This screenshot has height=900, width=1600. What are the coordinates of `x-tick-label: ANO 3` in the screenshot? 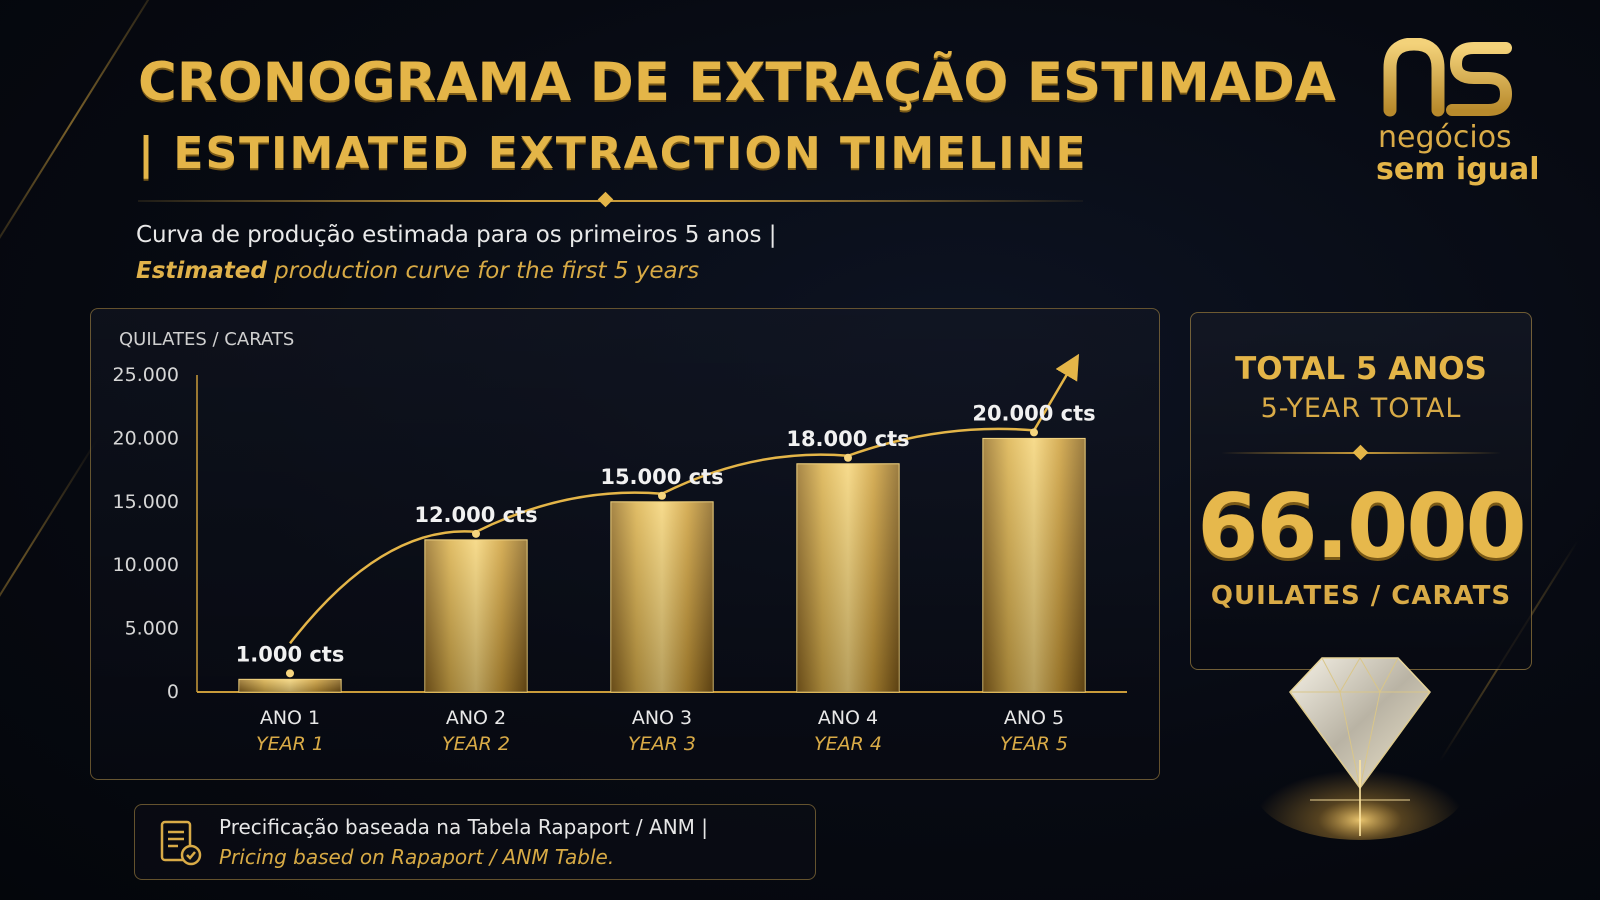 It's located at (662, 718).